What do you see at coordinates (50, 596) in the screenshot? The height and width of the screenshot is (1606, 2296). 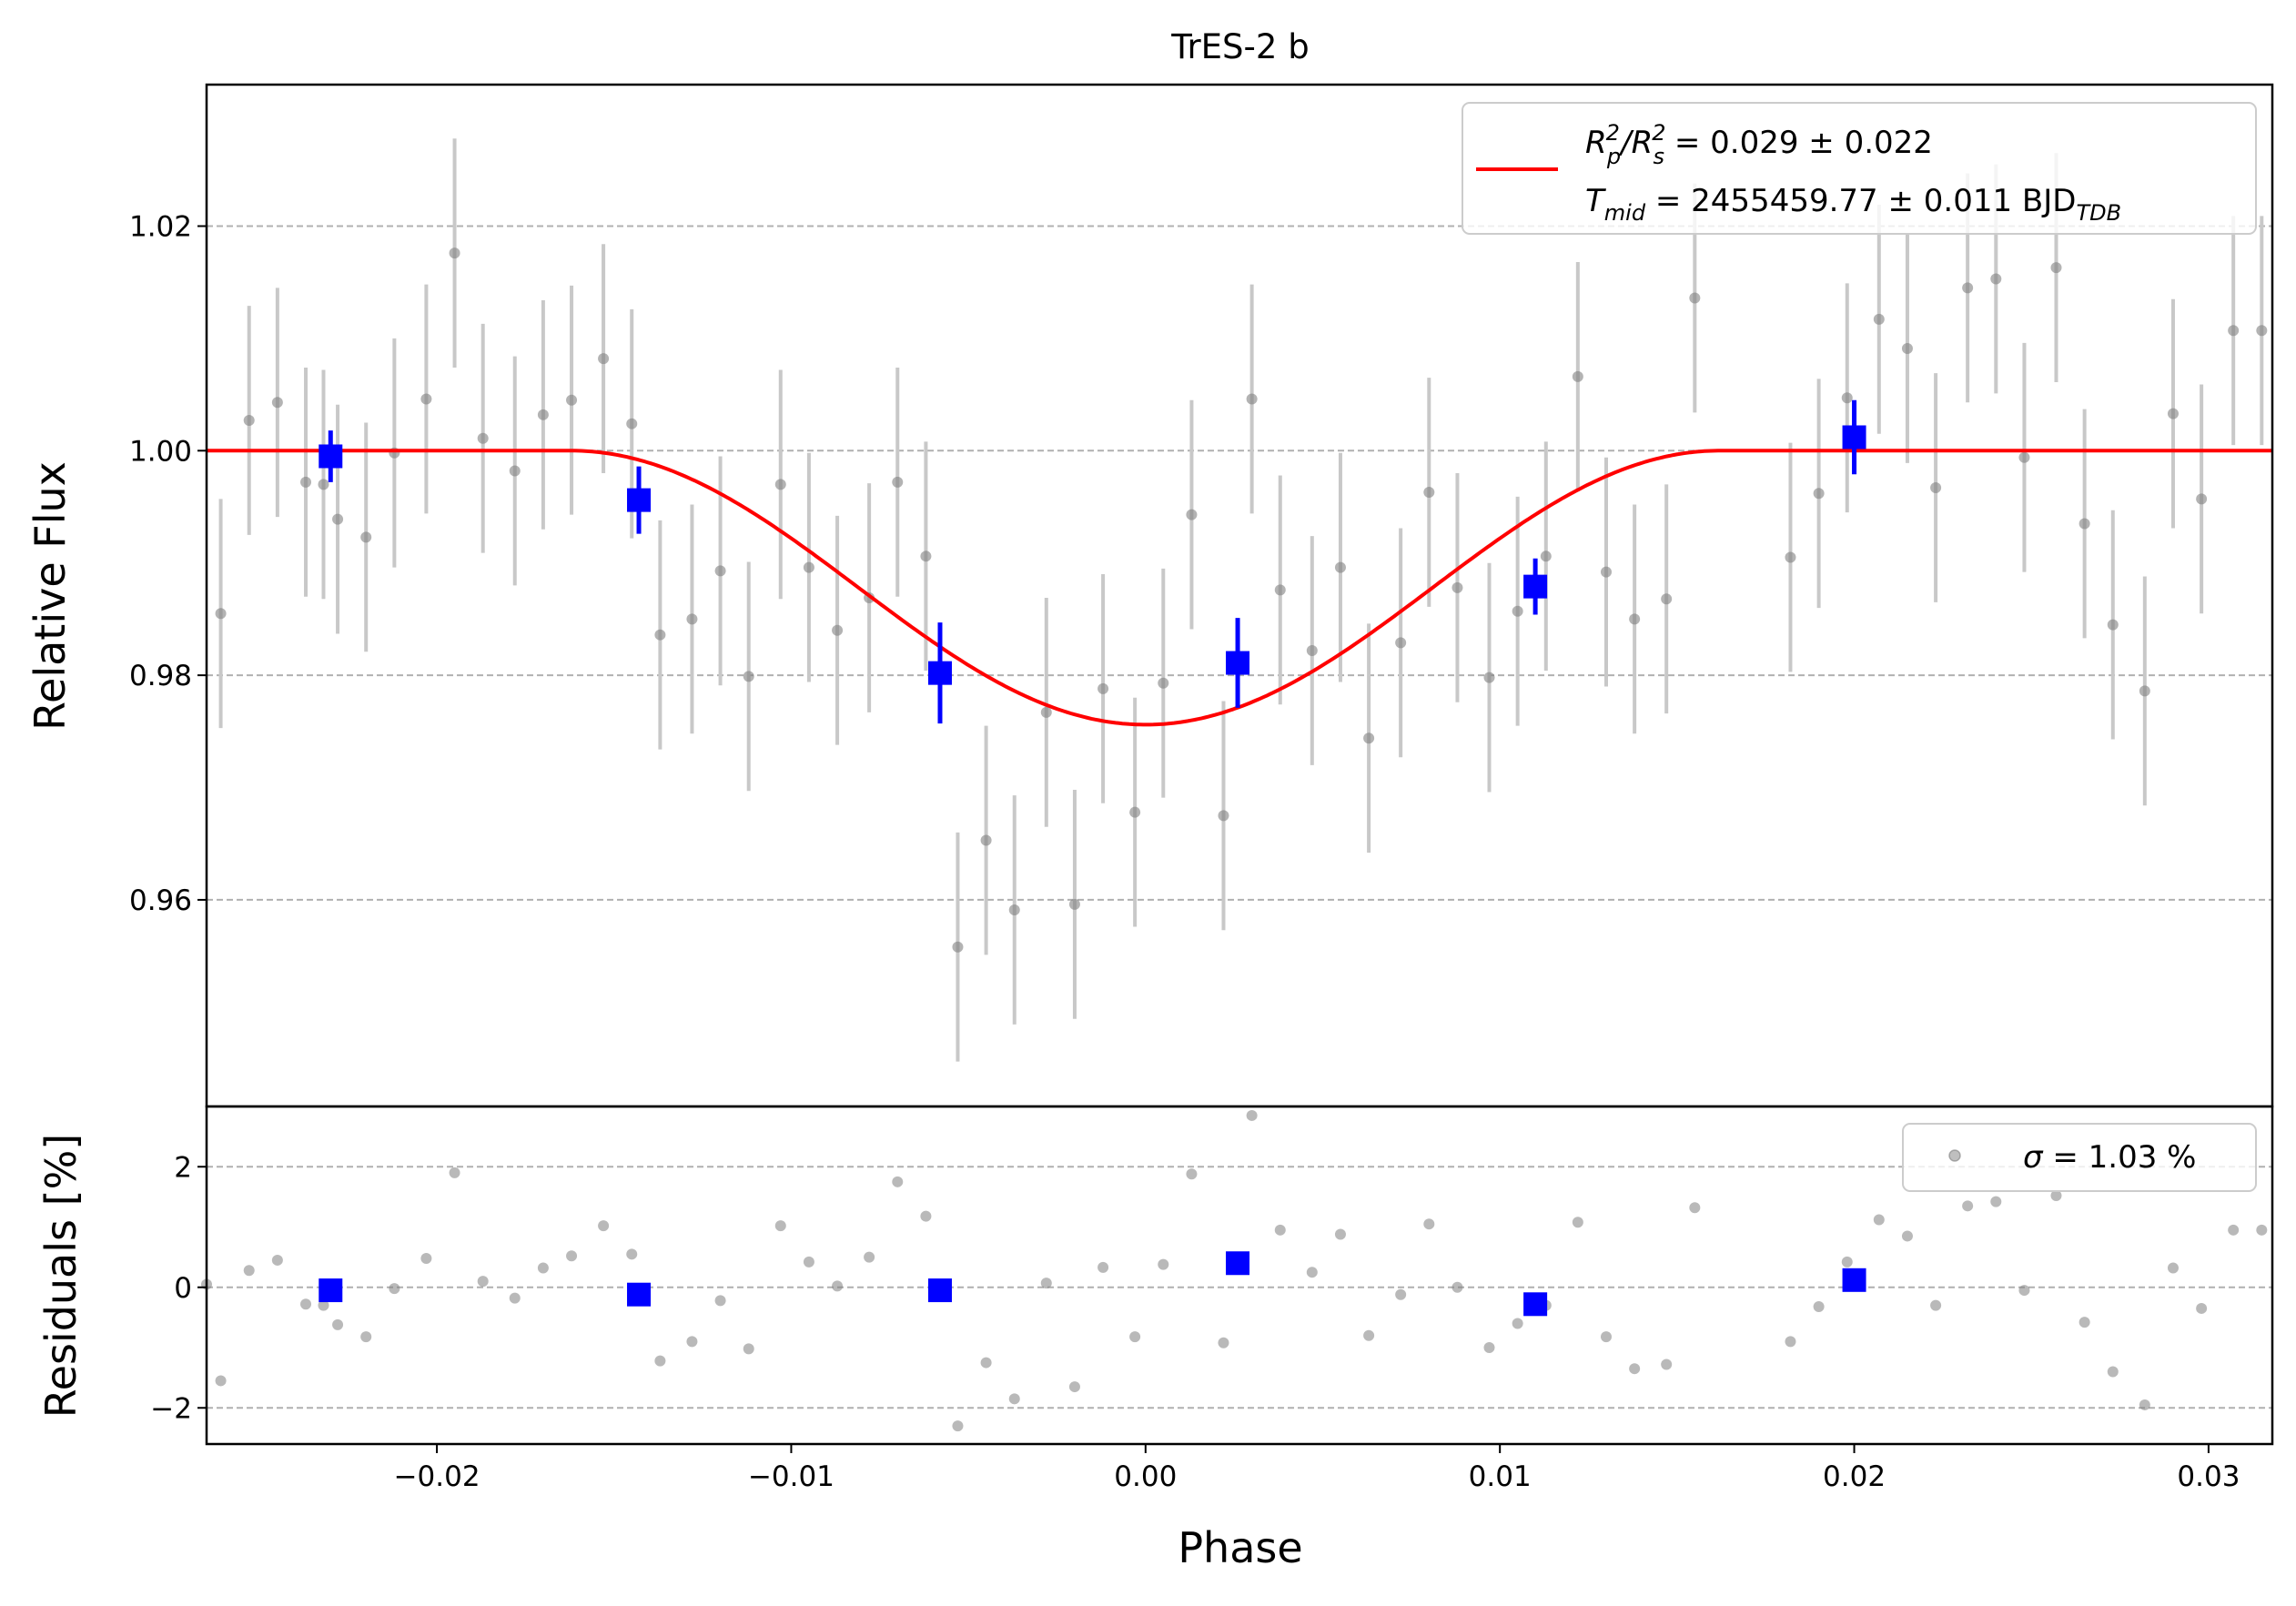 I see `main-y-axis-label: Relative Flux` at bounding box center [50, 596].